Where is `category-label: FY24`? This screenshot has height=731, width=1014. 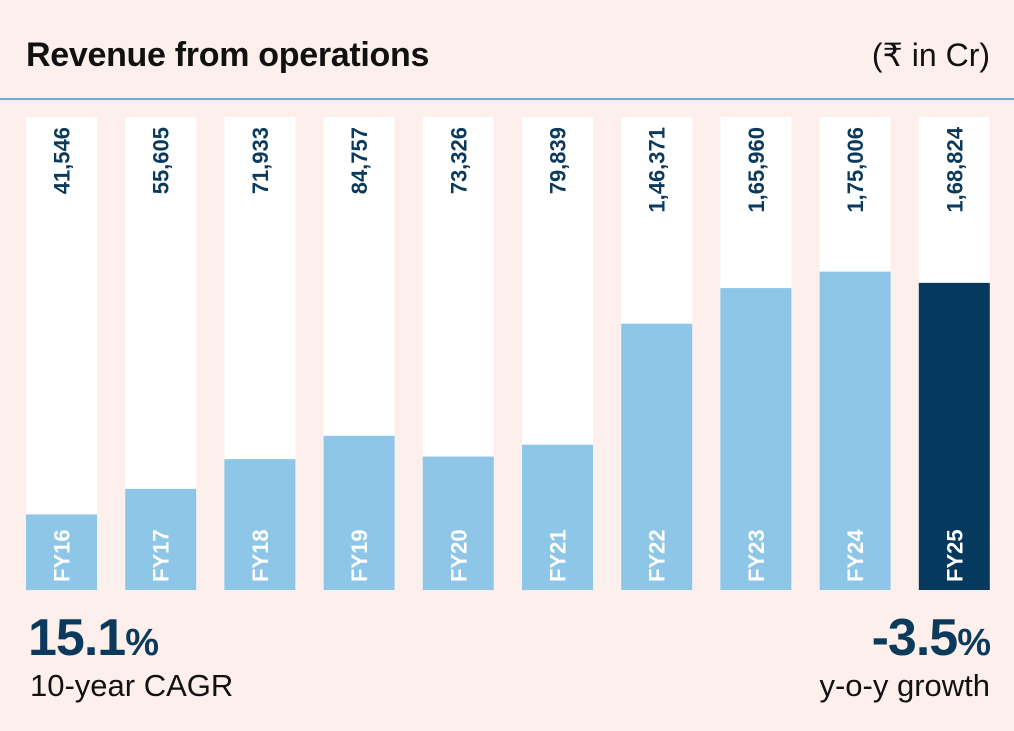 category-label: FY24 is located at coordinates (855, 555).